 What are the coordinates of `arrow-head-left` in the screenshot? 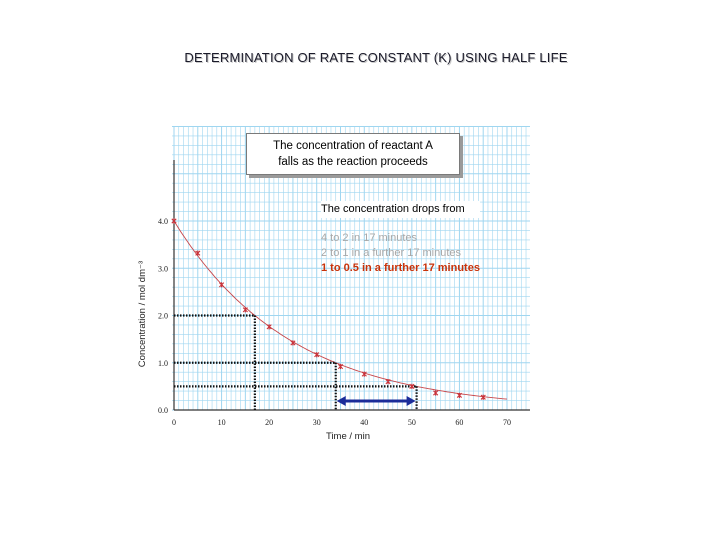 It's located at (341, 401).